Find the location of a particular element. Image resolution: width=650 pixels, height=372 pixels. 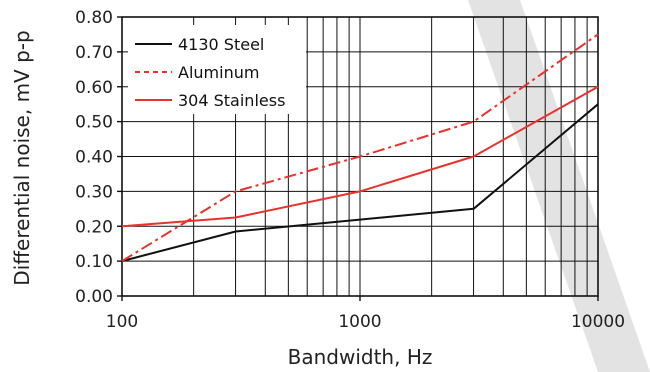

y-tick-label: 0.10 is located at coordinates (94, 262).